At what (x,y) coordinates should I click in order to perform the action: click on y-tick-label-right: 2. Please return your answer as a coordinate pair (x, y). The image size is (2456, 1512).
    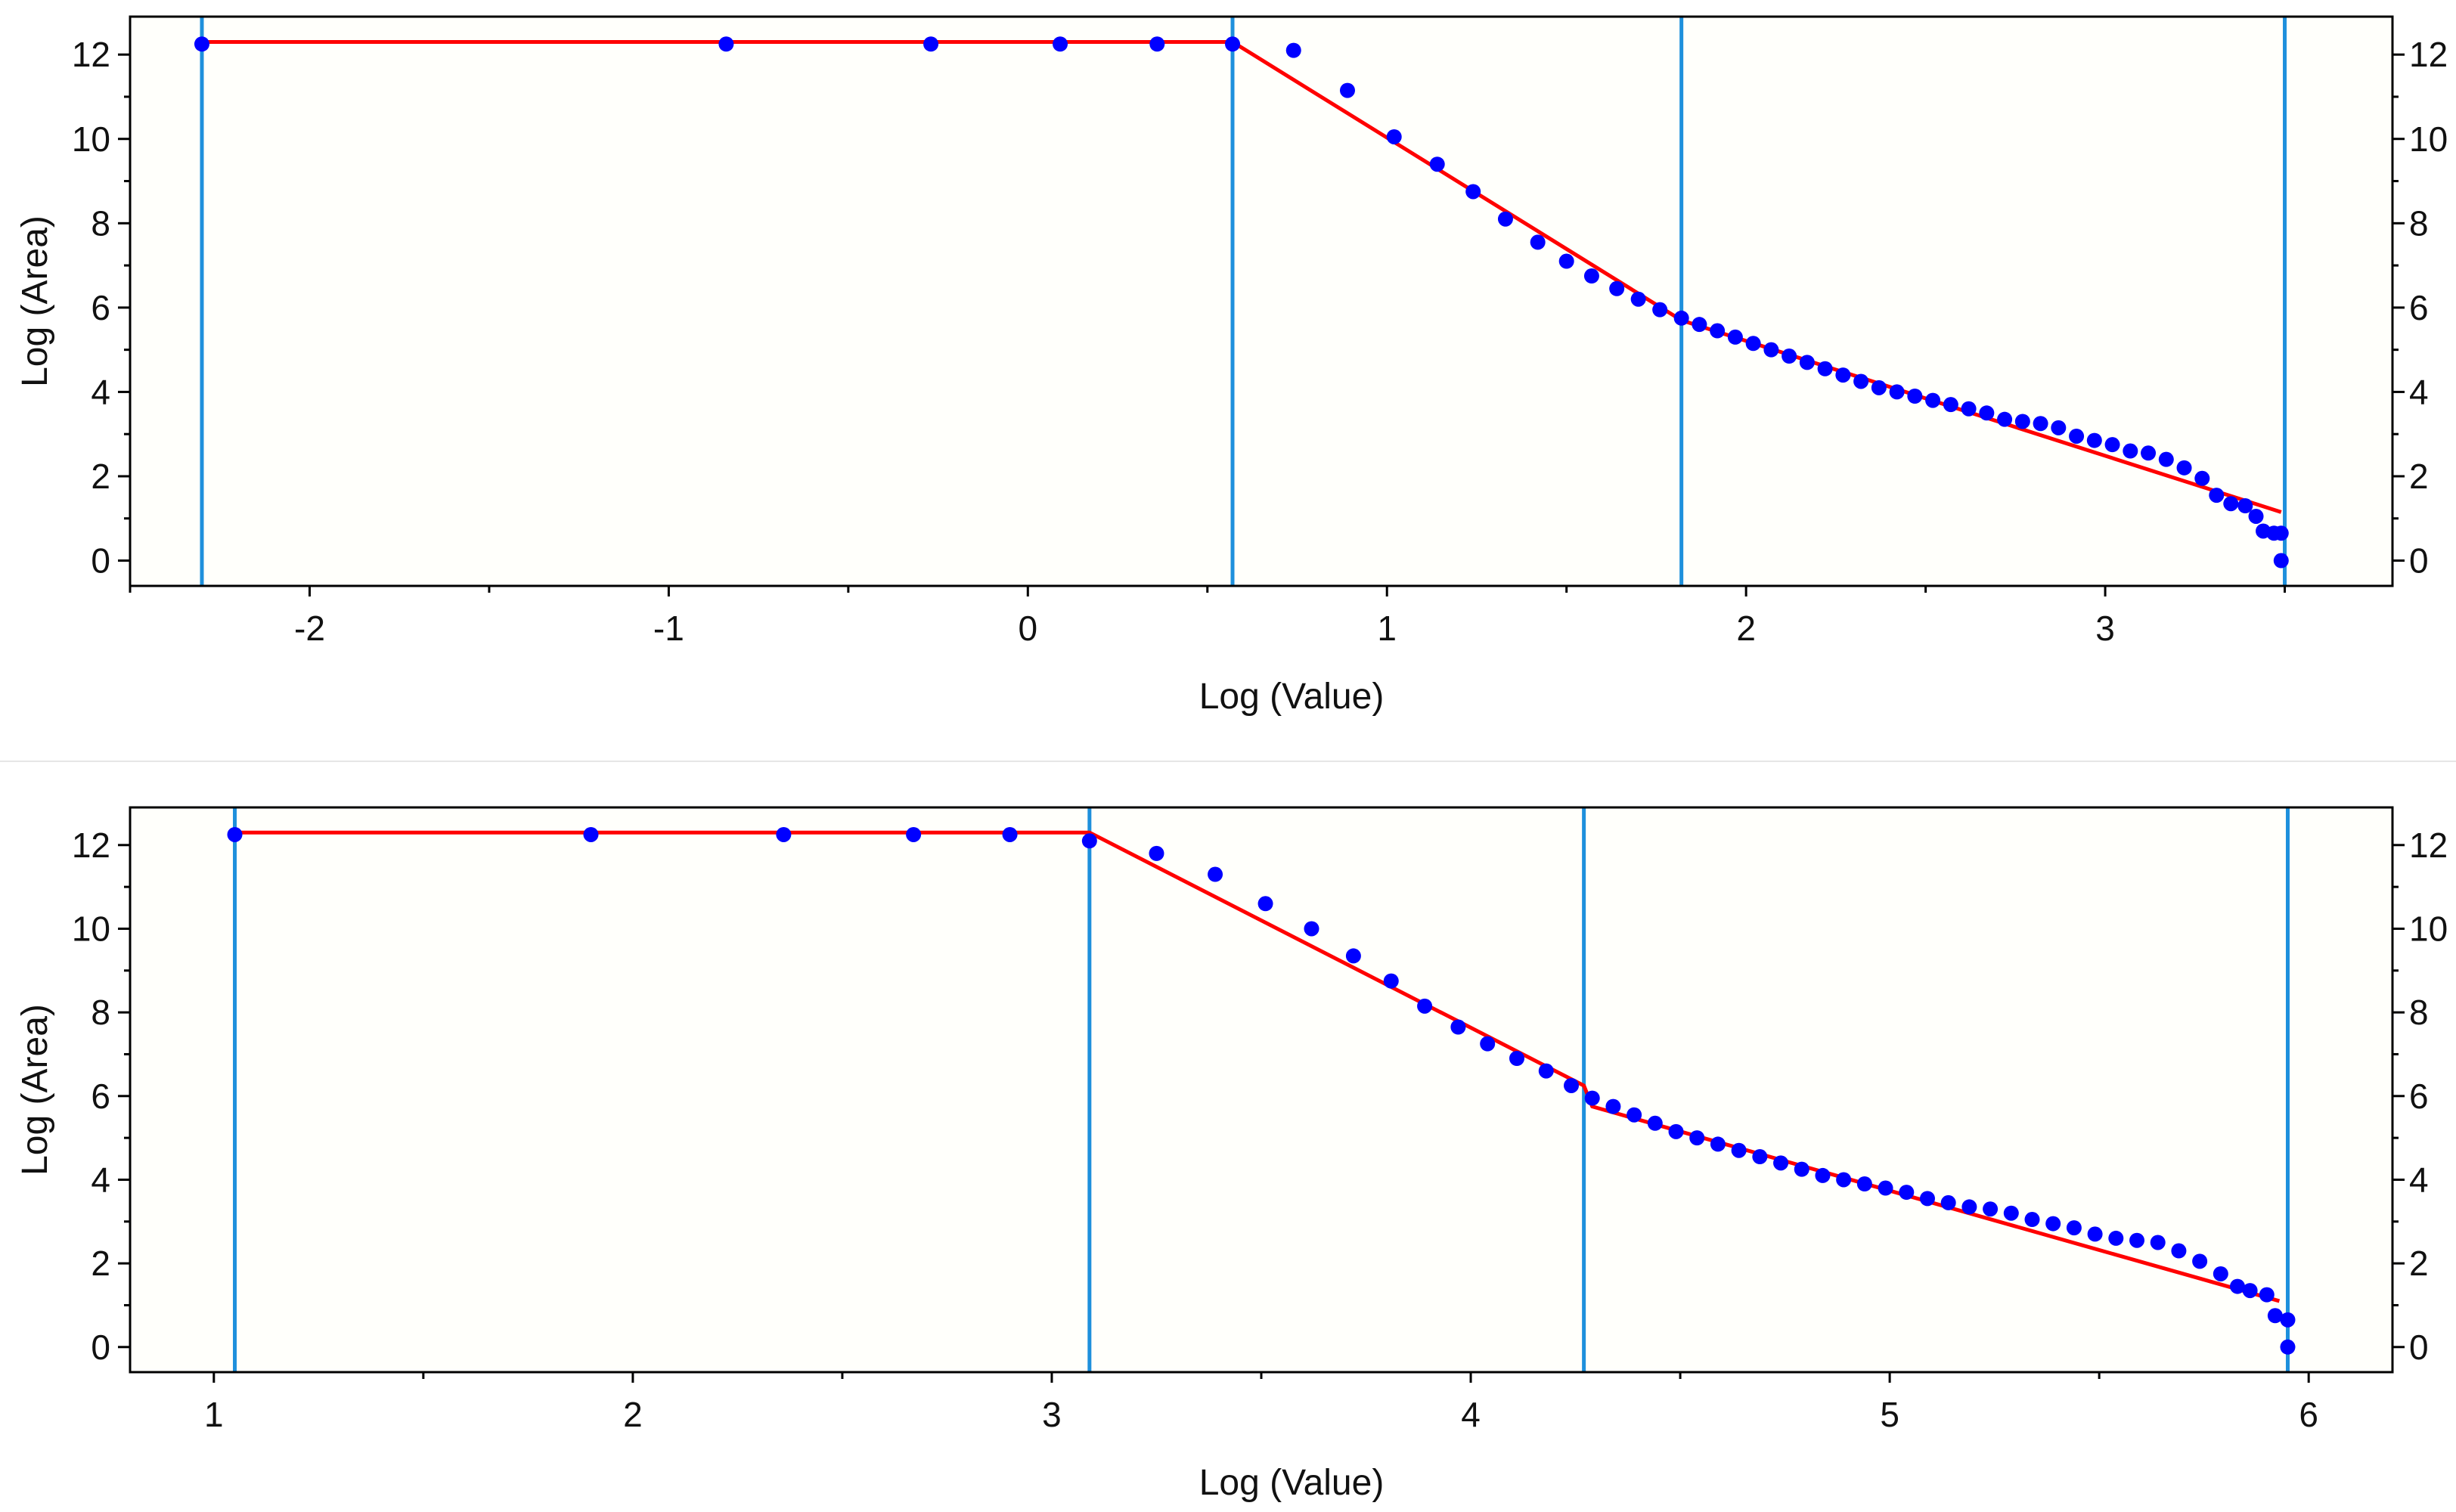
    Looking at the image, I should click on (2419, 476).